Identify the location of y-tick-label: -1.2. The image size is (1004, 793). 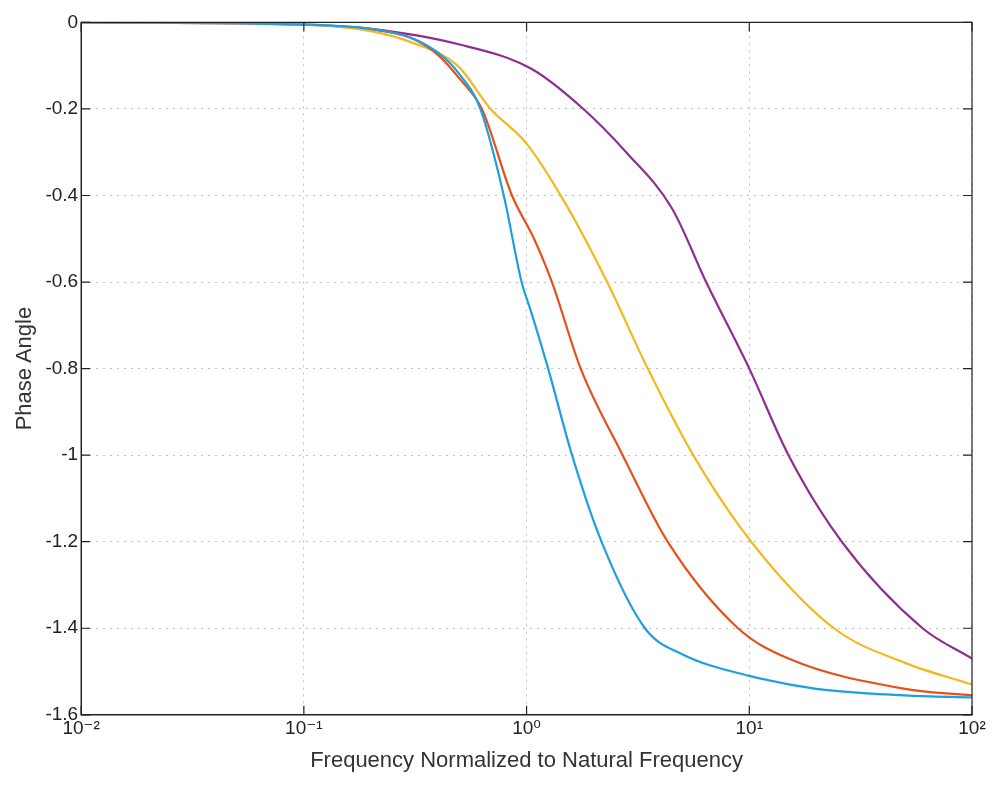
(62, 540).